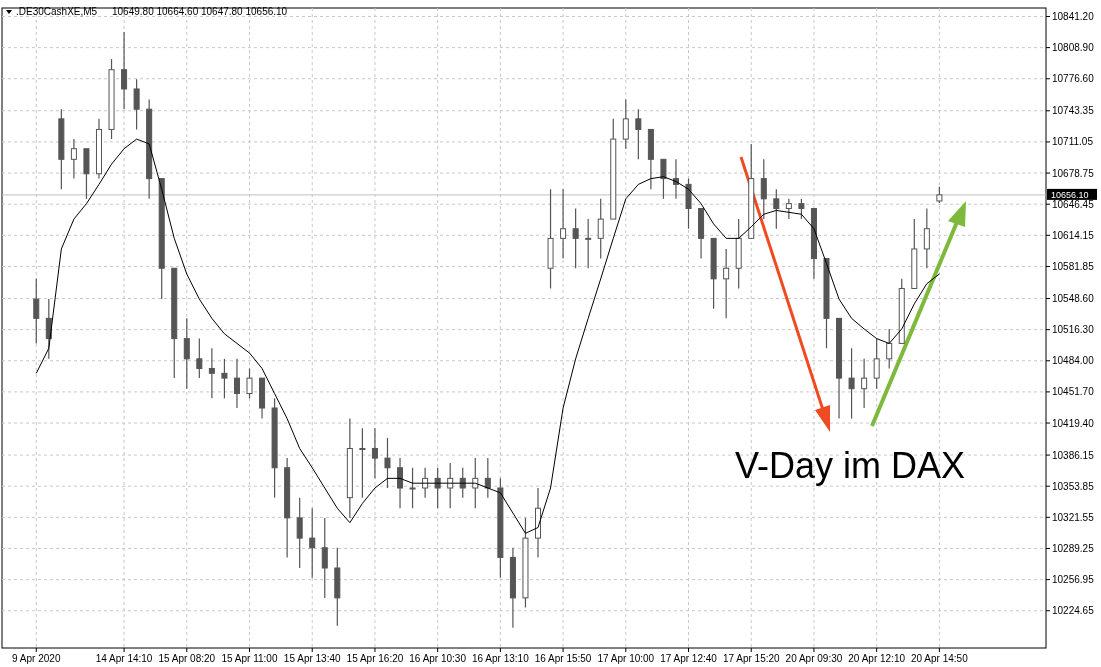 This screenshot has height=667, width=1101. Describe the element at coordinates (375, 658) in the screenshot. I see `x-tick-label: 15 Apr 16:20` at that location.